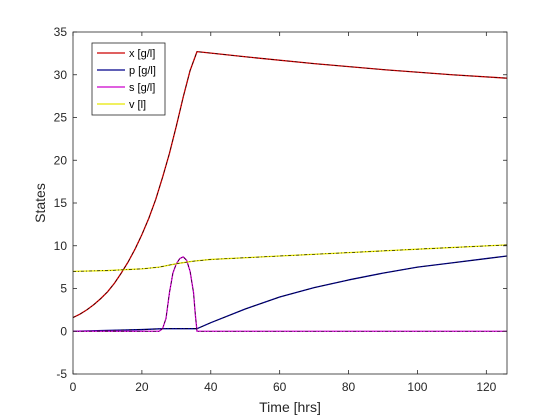 This screenshot has height=420, width=560. Describe the element at coordinates (142, 71) in the screenshot. I see `legend-entry-1: p [g/l]` at that location.